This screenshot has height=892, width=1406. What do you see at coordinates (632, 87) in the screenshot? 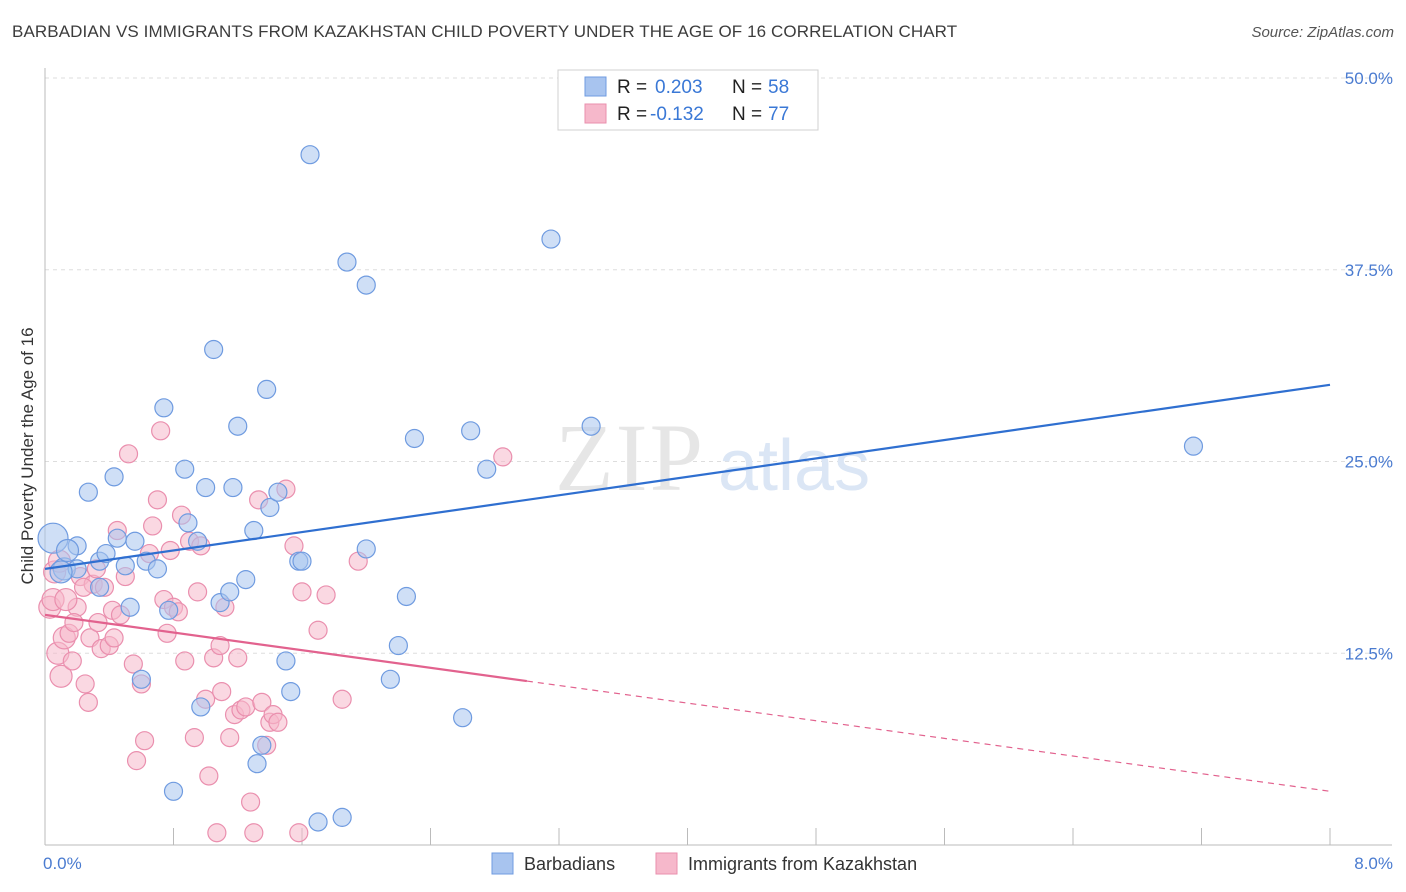
I see `legend-r-label-1: R =` at bounding box center [632, 87].